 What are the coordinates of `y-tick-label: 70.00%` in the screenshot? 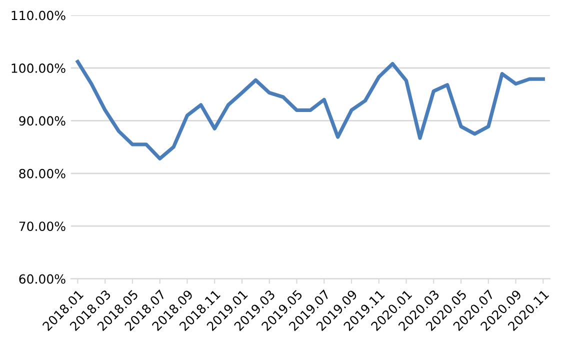 It's located at (42, 227).